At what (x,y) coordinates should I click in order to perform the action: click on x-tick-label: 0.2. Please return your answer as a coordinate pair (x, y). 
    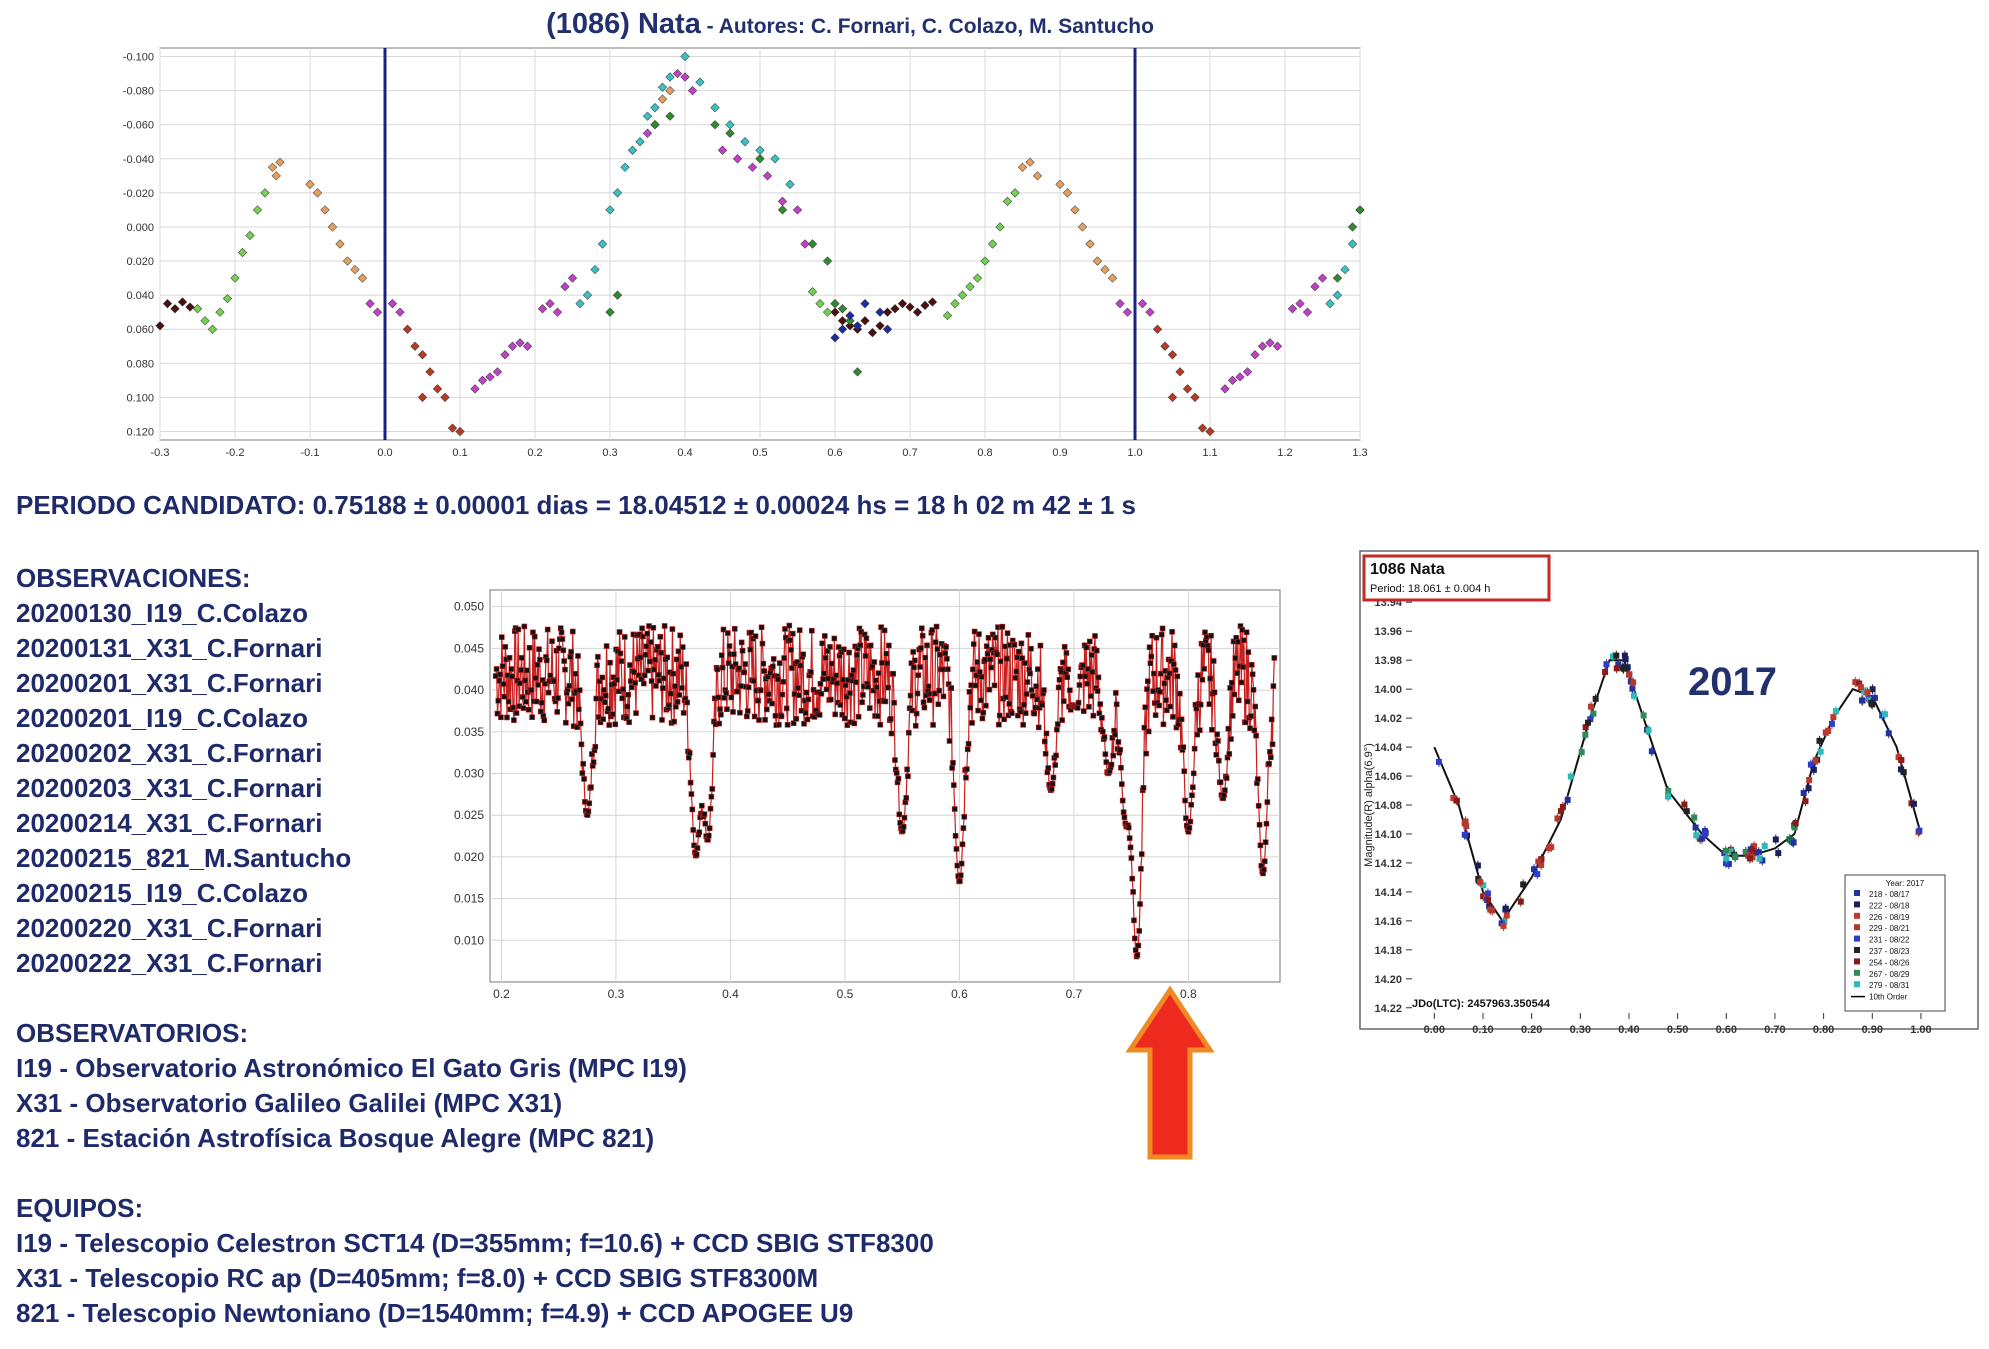
    Looking at the image, I should click on (534, 453).